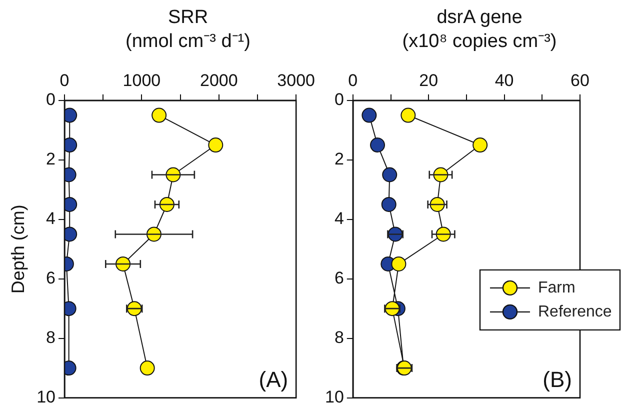 This screenshot has width=622, height=411. I want to click on chart-title: SRR, so click(188, 17).